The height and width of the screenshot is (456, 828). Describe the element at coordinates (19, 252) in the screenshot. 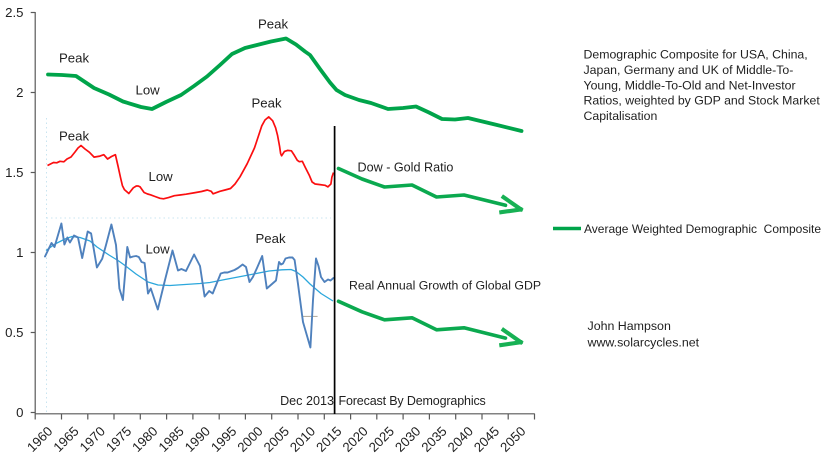

I see `svg-text: 1` at that location.